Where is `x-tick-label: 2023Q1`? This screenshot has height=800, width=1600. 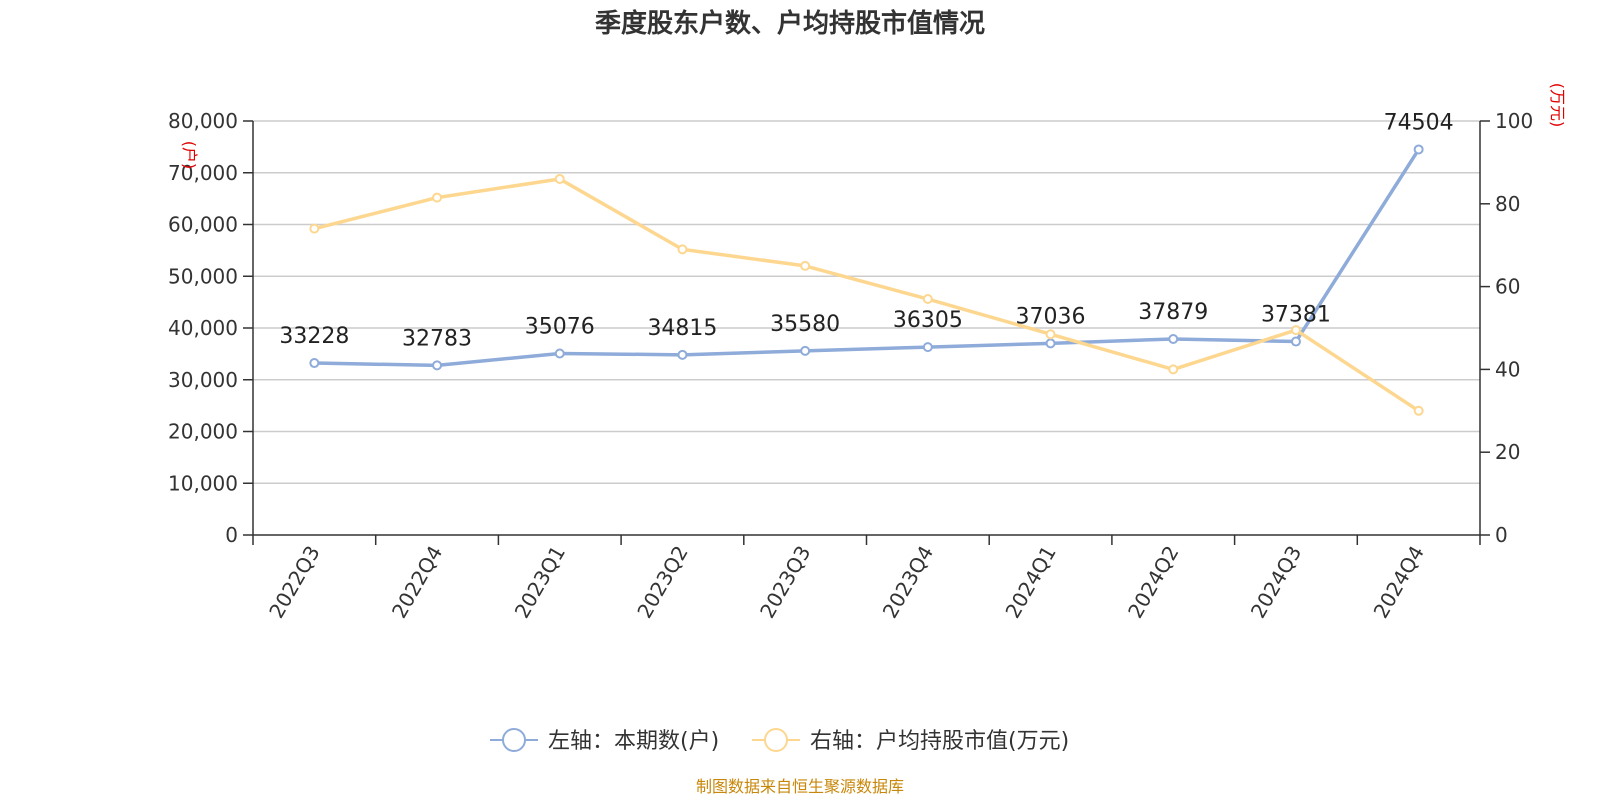
x-tick-label: 2023Q1 is located at coordinates (540, 582).